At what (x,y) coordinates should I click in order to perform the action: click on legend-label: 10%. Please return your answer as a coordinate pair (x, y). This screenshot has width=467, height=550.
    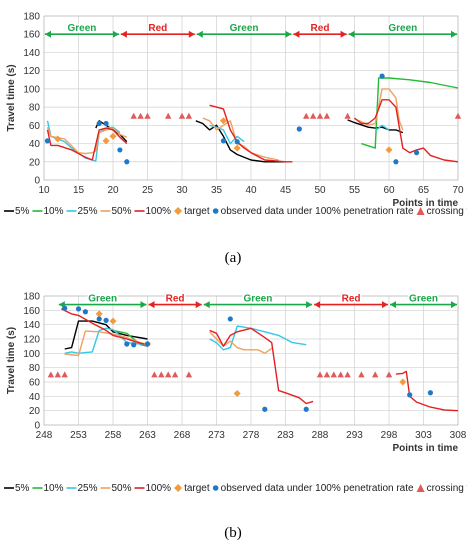
    Looking at the image, I should click on (53, 211).